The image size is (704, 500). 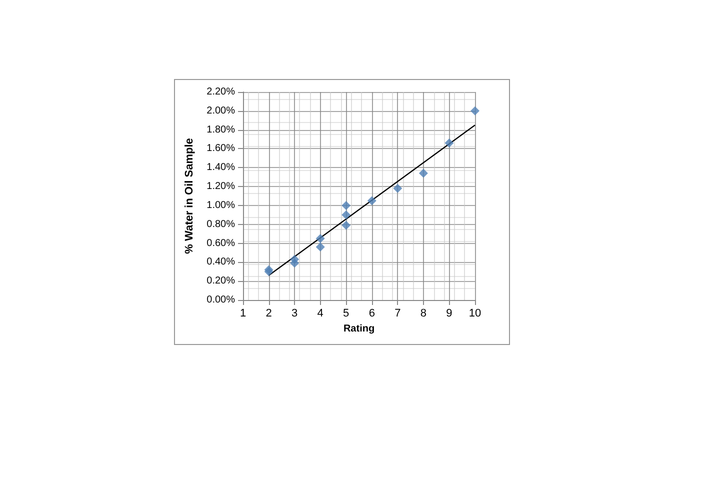 I want to click on x-tick-label: 8, so click(x=423, y=314).